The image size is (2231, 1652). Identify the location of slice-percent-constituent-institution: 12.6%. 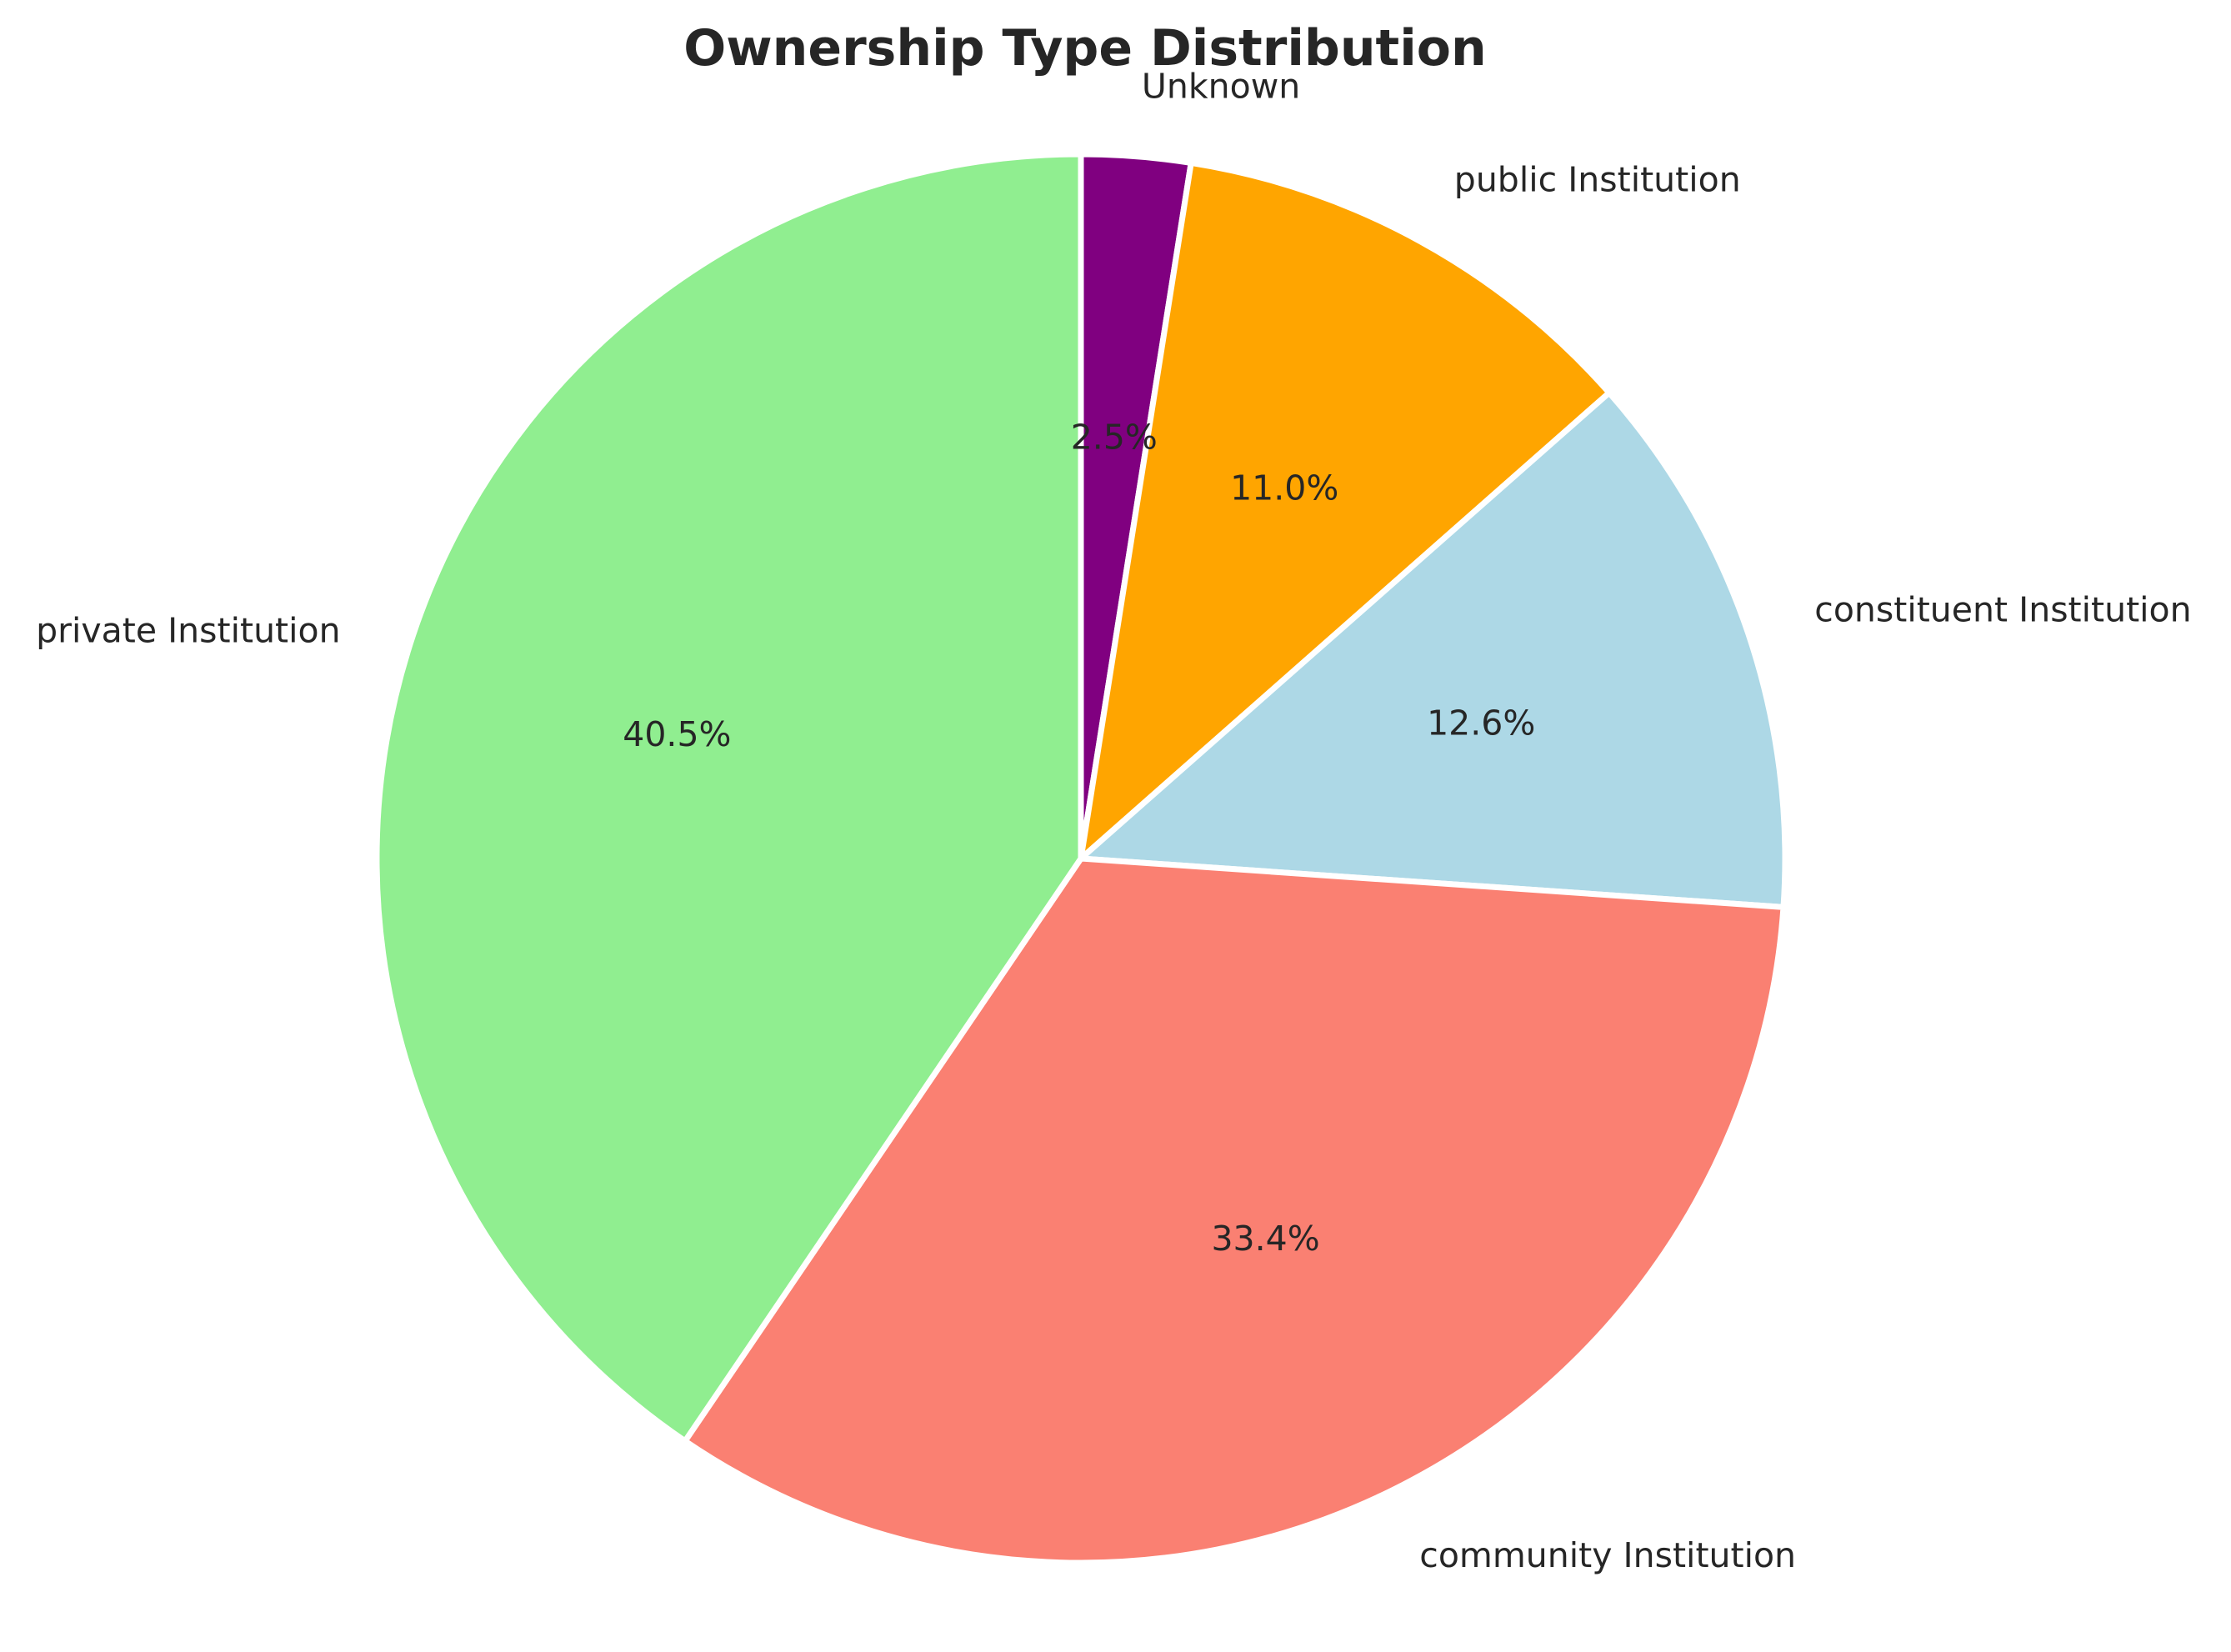
(1481, 723).